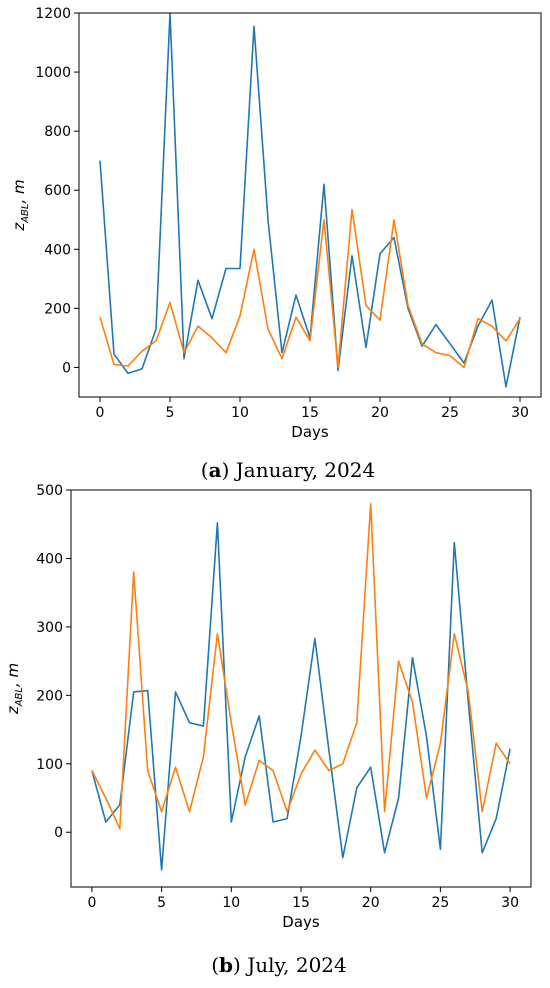 This screenshot has height=988, width=550. Describe the element at coordinates (296, 965) in the screenshot. I see `caption-text: July, 2024` at that location.